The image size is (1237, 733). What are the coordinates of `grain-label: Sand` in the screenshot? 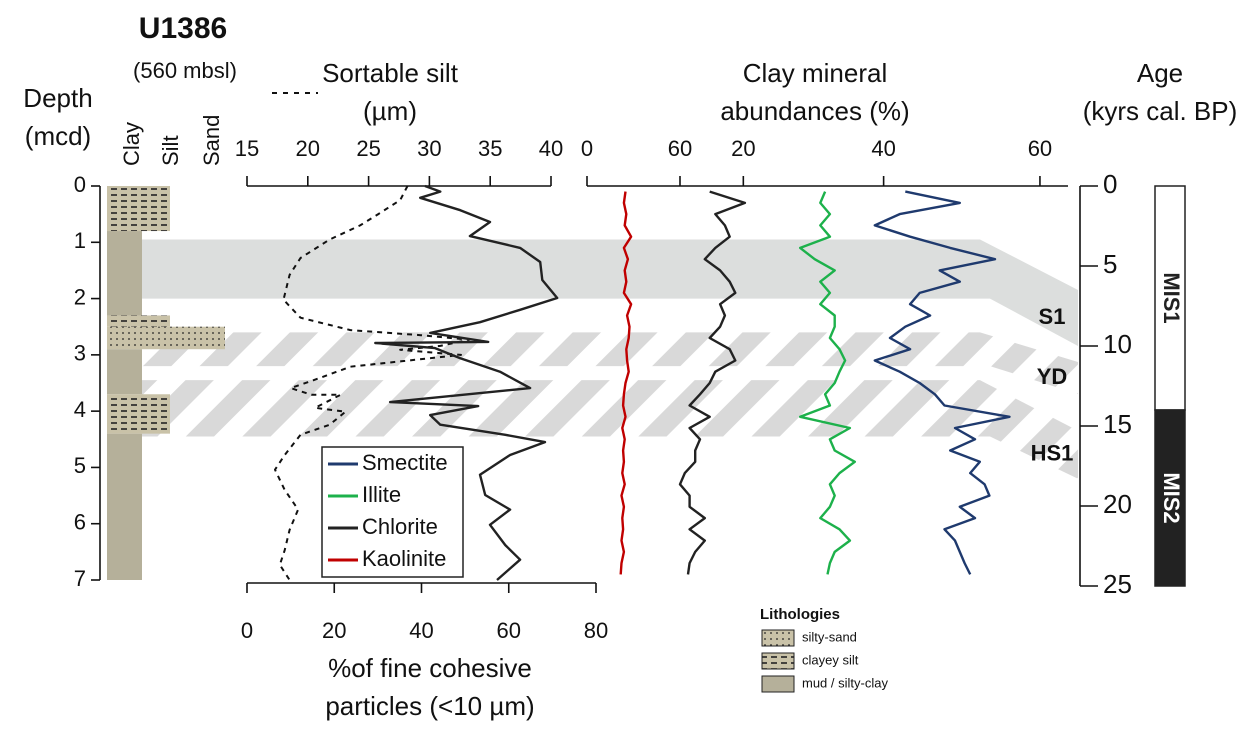 It's located at (211, 140).